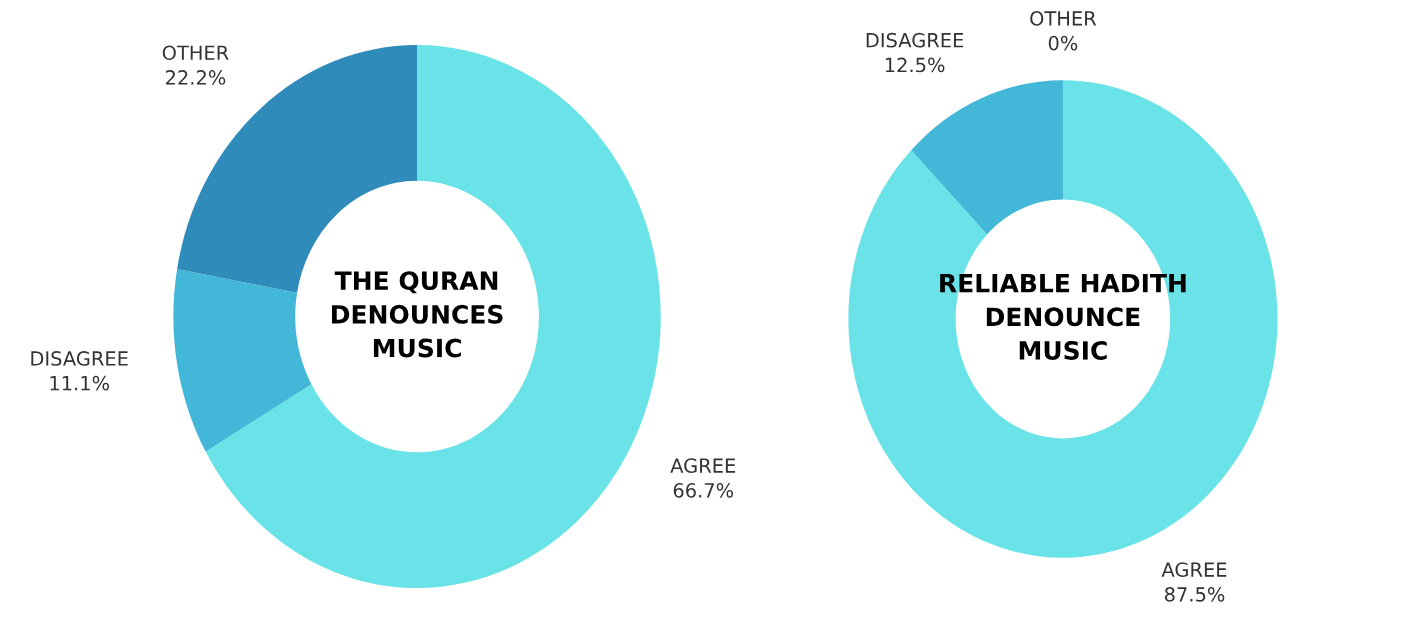  Describe the element at coordinates (417, 314) in the screenshot. I see `text: THE QURAN DENOUNCES MUSIC` at that location.